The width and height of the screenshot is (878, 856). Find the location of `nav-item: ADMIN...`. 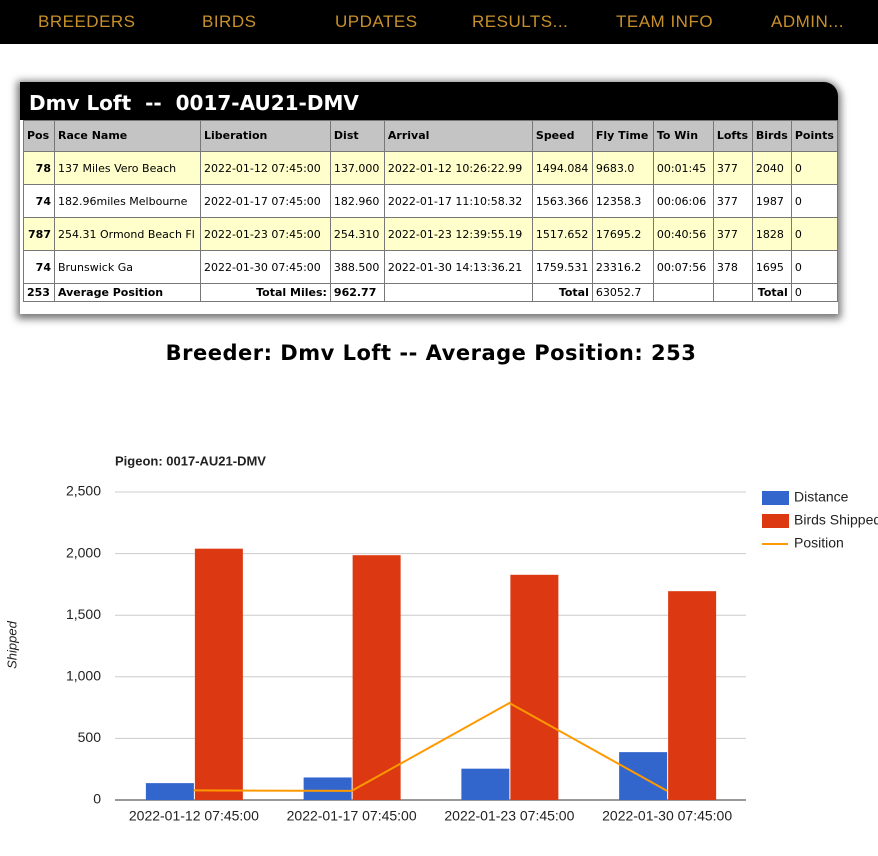

nav-item: ADMIN... is located at coordinates (807, 21).